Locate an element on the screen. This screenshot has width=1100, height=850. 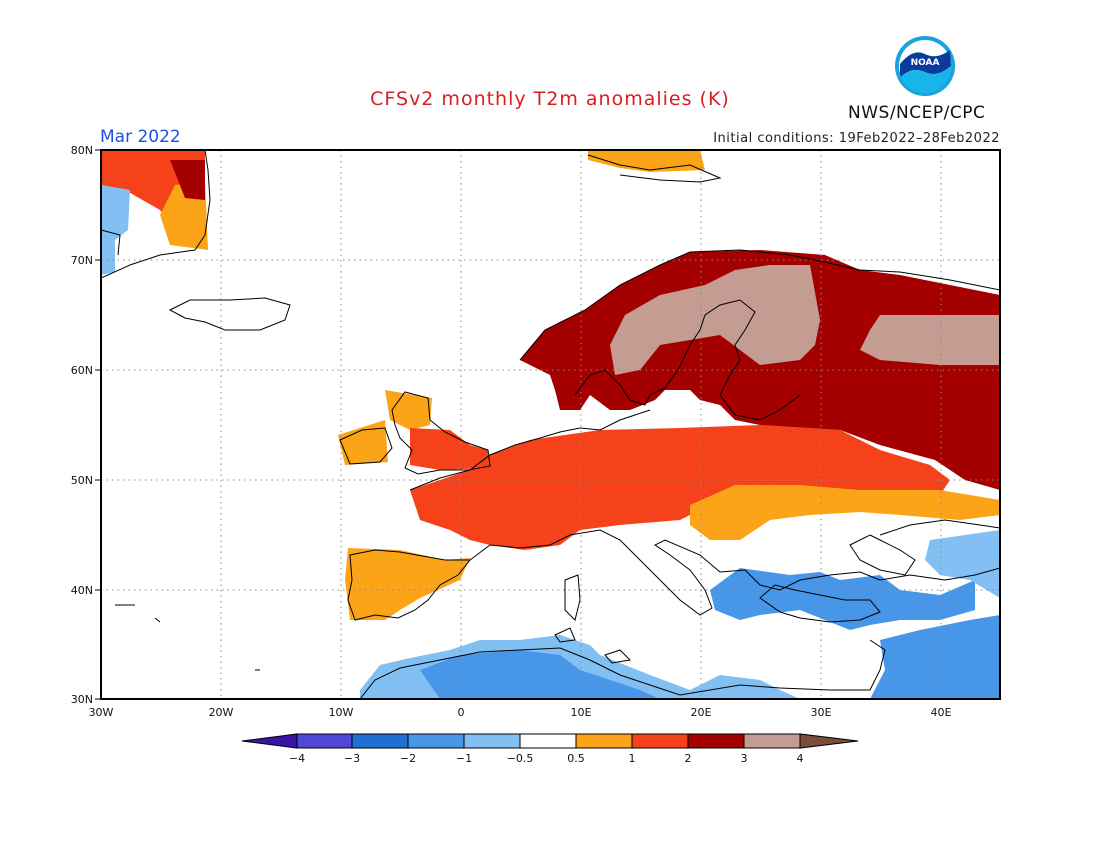
colorbar-label: 2 is located at coordinates (688, 758).